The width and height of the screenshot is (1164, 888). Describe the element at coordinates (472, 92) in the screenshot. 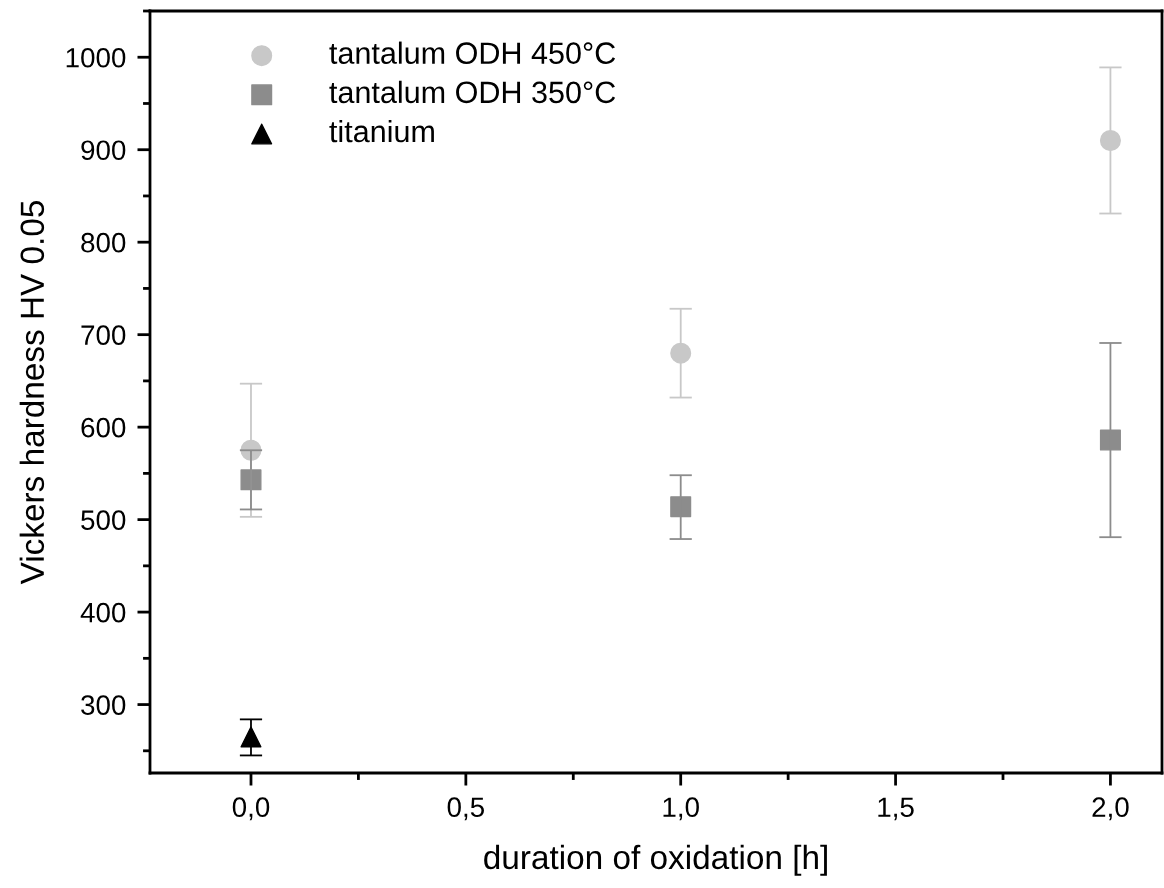

I see `legend-label: tantalum ODH 350°C` at that location.